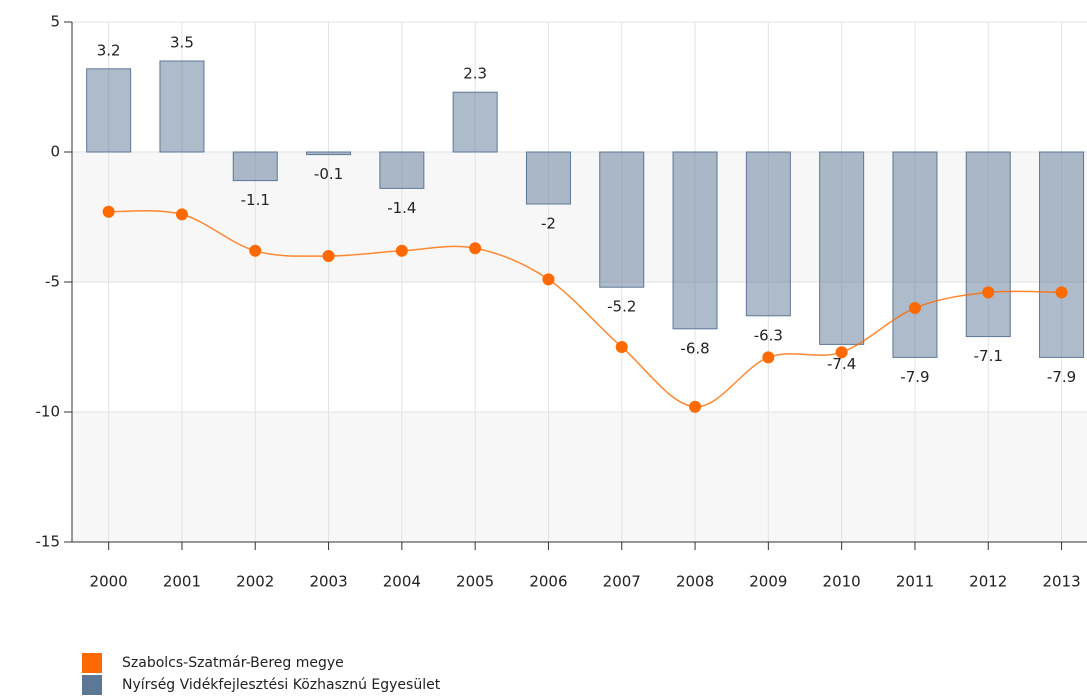 Image resolution: width=1087 pixels, height=696 pixels. Describe the element at coordinates (52, 282) in the screenshot. I see `y-tick-label: -5` at that location.